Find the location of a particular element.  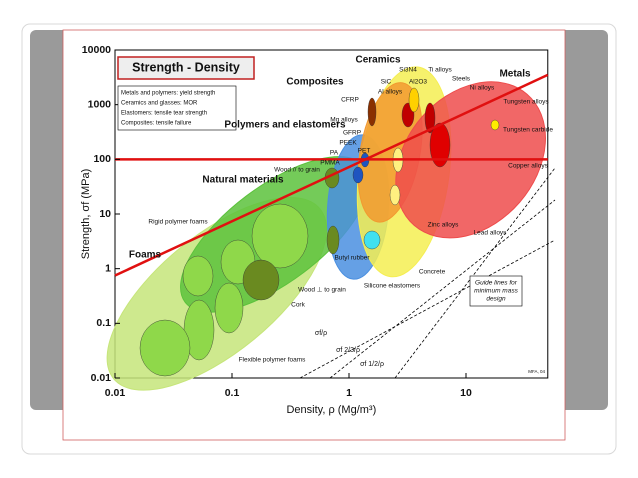

material-label: GFRP is located at coordinates (352, 133).